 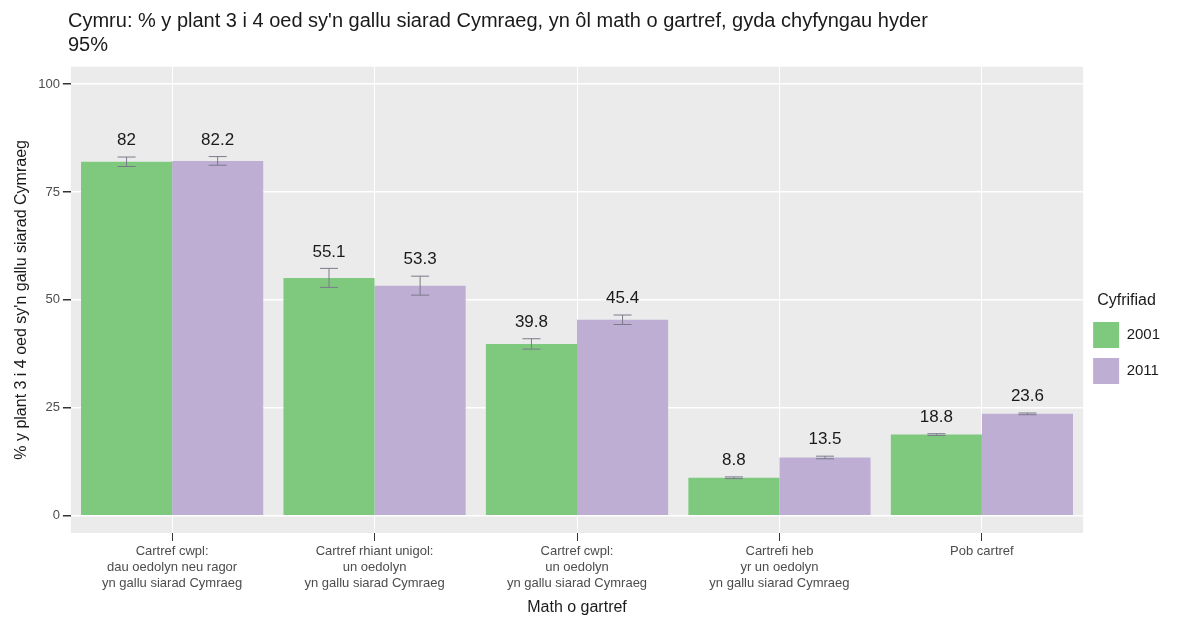 What do you see at coordinates (1142, 370) in the screenshot?
I see `legend-label: 2011` at bounding box center [1142, 370].